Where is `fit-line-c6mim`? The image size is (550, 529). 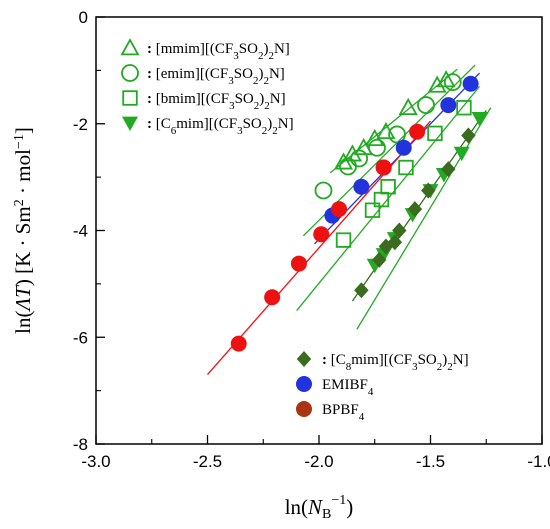 fit-line-c6mim is located at coordinates (424, 218).